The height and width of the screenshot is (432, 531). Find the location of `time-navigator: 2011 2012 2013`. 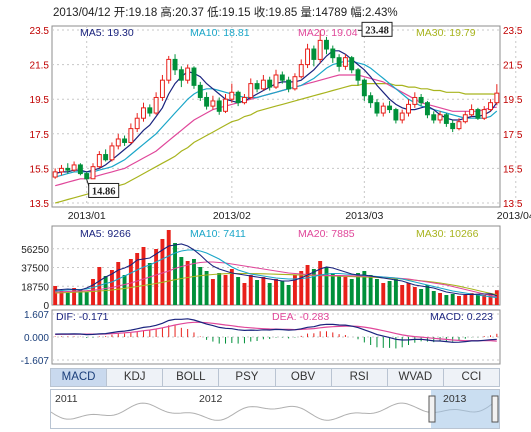

time-navigator: 2011 2012 2013 is located at coordinates (275, 409).